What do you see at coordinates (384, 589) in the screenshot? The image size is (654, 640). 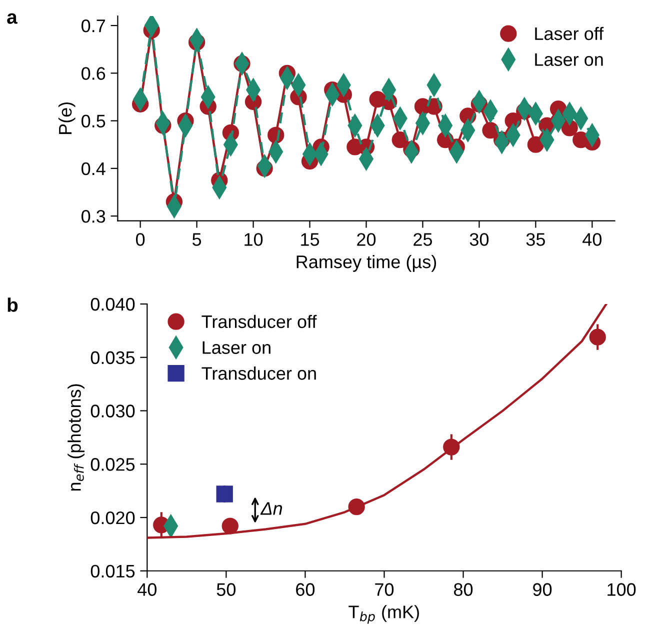 I see `x-tick-label: 70` at bounding box center [384, 589].